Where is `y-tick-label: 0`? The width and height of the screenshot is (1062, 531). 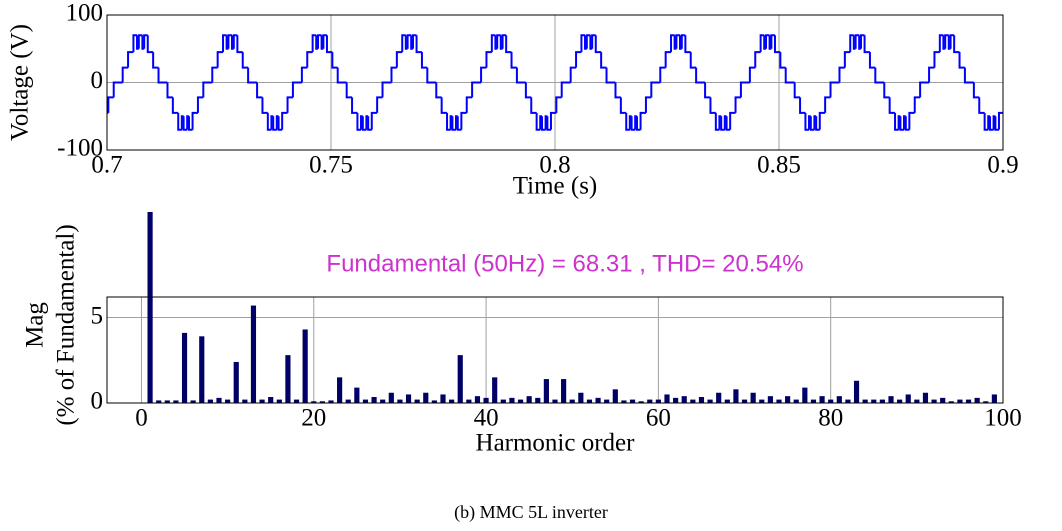
y-tick-label: 0 is located at coordinates (97, 401).